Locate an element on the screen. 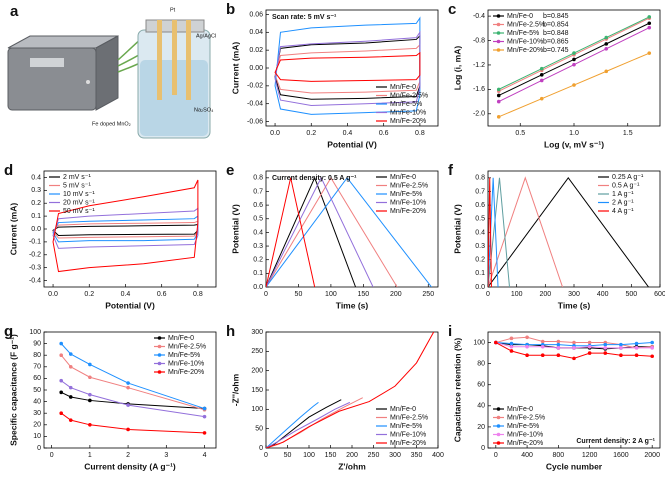 This screenshot has width=665, height=484. y-tick-label: 20 is located at coordinates (481, 427).